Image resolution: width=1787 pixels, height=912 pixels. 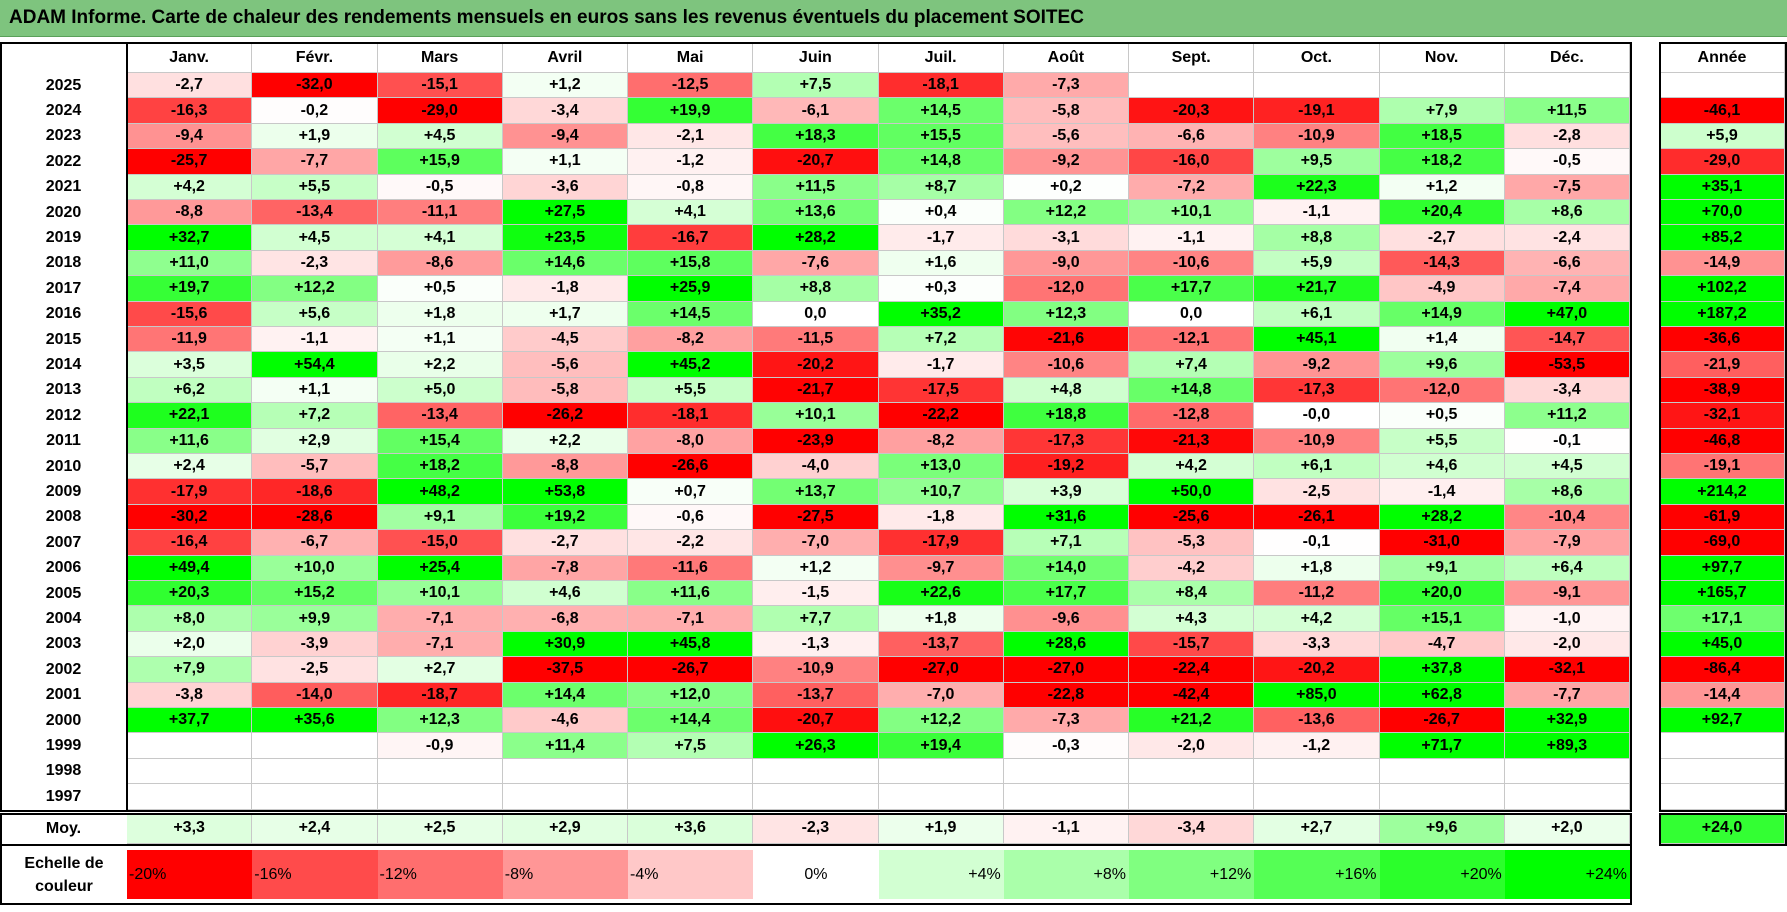 What do you see at coordinates (63, 517) in the screenshot?
I see `row-label: 2008` at bounding box center [63, 517].